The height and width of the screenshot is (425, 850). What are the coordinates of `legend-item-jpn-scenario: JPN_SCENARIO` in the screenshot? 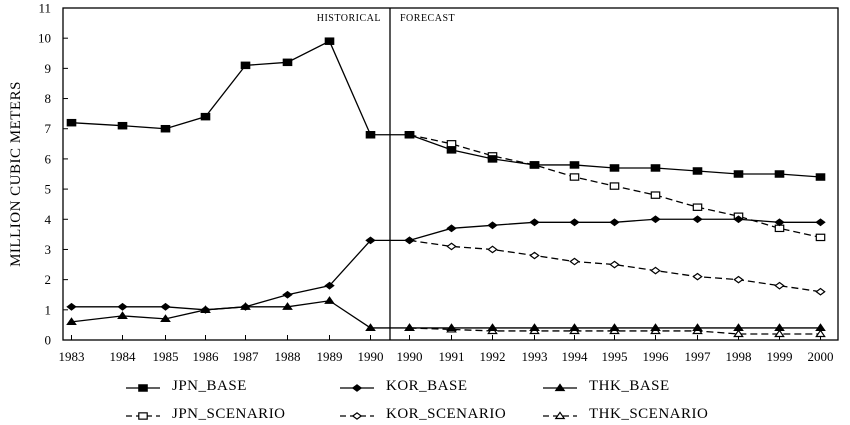 It's located at (206, 414).